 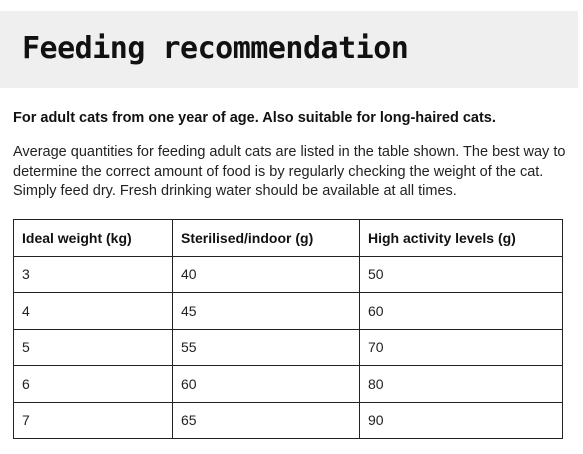 I want to click on cell-sterilised: 40, so click(x=266, y=274).